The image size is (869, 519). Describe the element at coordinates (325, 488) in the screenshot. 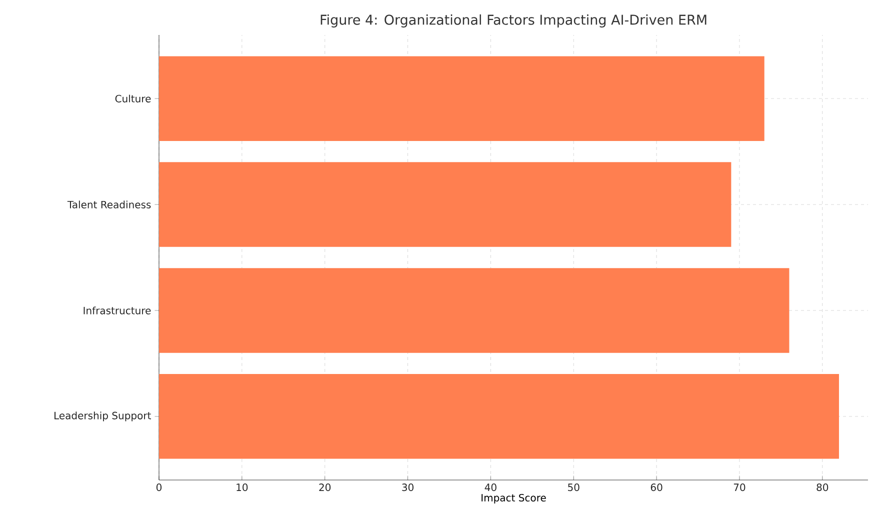

I see `x-tick-label: 20` at that location.